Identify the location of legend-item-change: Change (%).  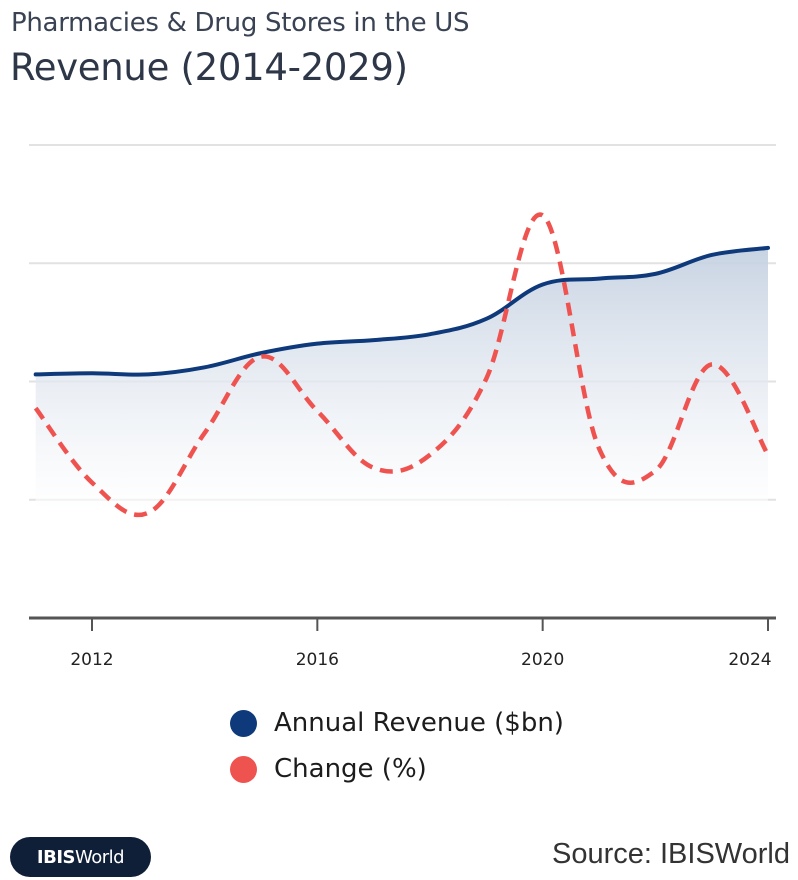
(397, 769).